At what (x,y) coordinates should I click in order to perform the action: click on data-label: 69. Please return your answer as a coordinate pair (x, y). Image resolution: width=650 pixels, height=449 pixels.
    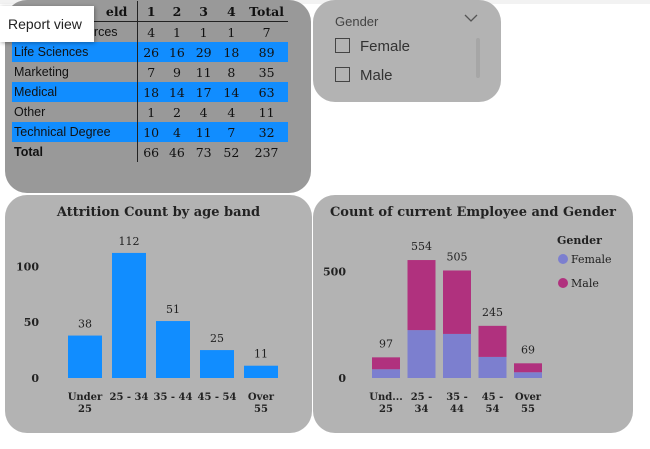
    Looking at the image, I should click on (528, 349).